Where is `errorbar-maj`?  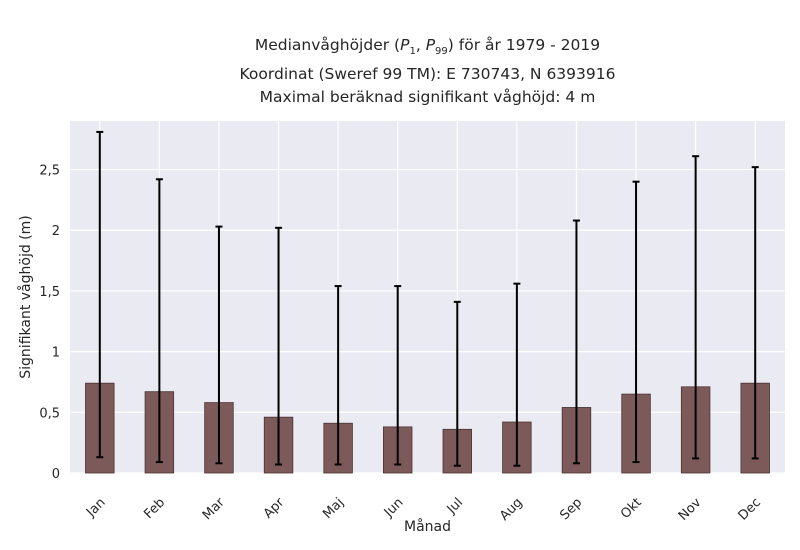 errorbar-maj is located at coordinates (338, 375).